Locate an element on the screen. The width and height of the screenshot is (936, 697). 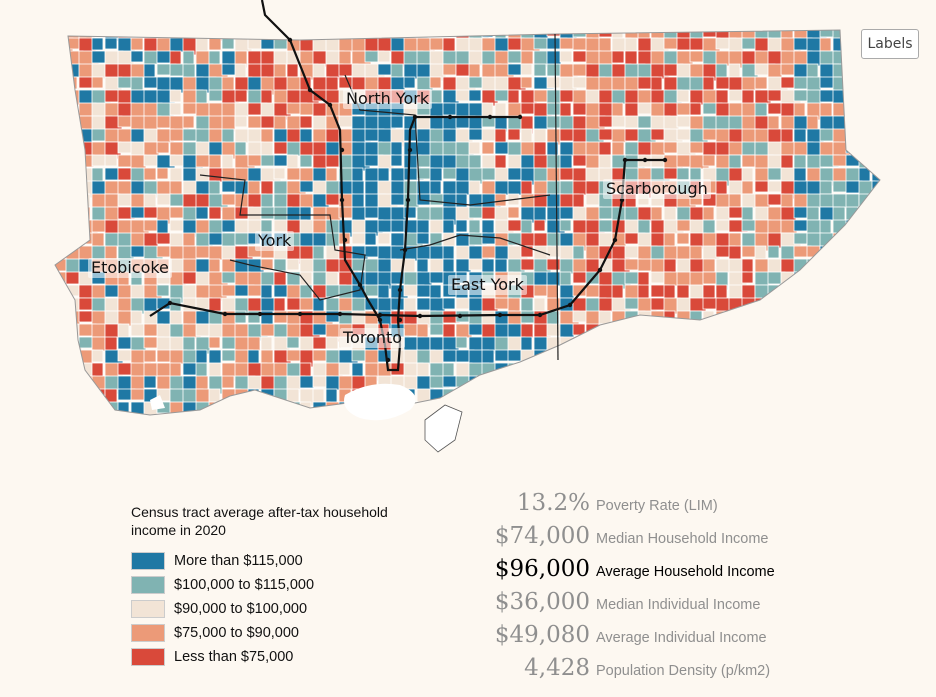
label-east-york: East York is located at coordinates (487, 285).